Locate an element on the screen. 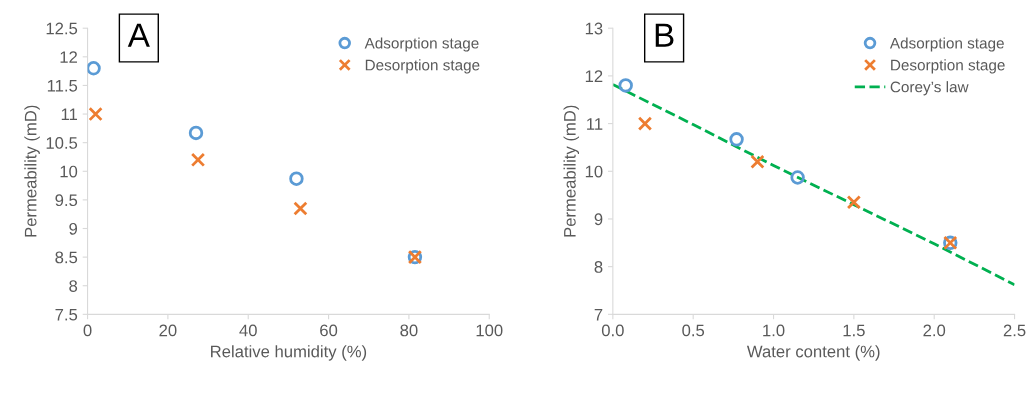 This screenshot has width=1030, height=403. annotation: A is located at coordinates (138, 35).